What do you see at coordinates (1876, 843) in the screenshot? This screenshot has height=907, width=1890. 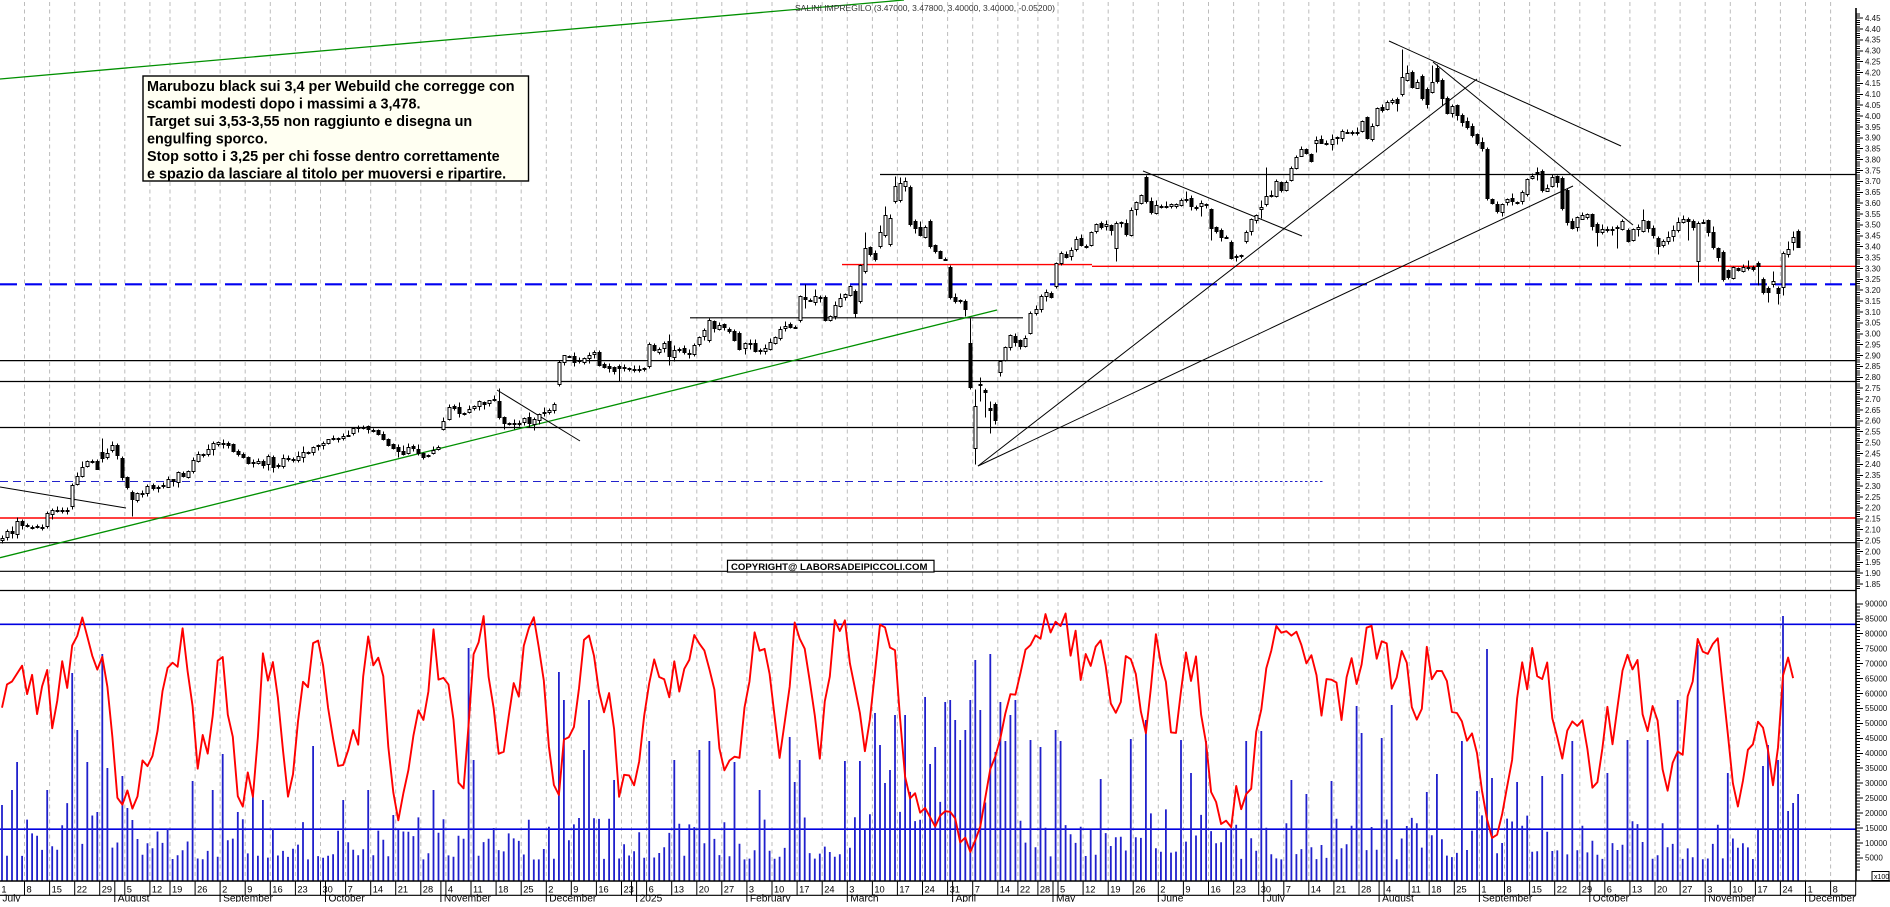 I see `svg-text: 10000` at bounding box center [1876, 843].